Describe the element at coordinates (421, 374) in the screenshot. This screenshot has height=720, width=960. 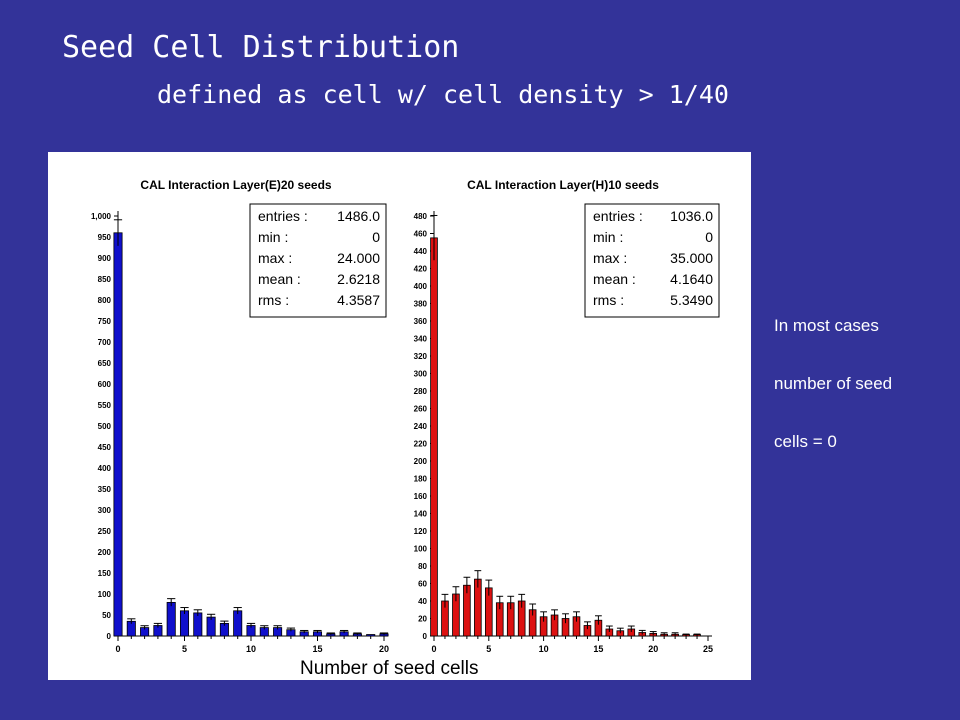
I see `y-tick-label-1-15: 300` at that location.